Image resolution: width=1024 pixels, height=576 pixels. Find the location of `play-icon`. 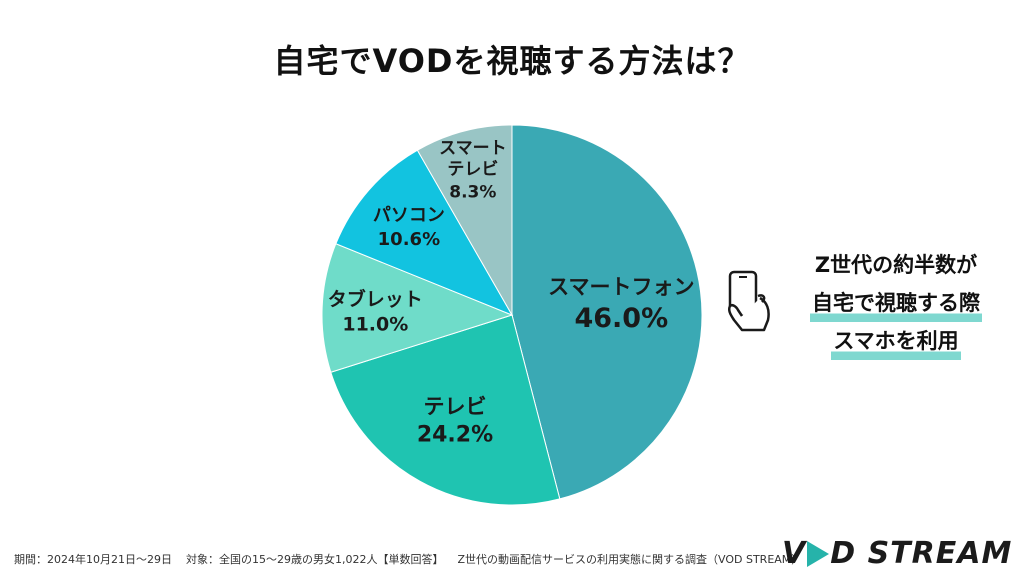

play-icon is located at coordinates (818, 553).